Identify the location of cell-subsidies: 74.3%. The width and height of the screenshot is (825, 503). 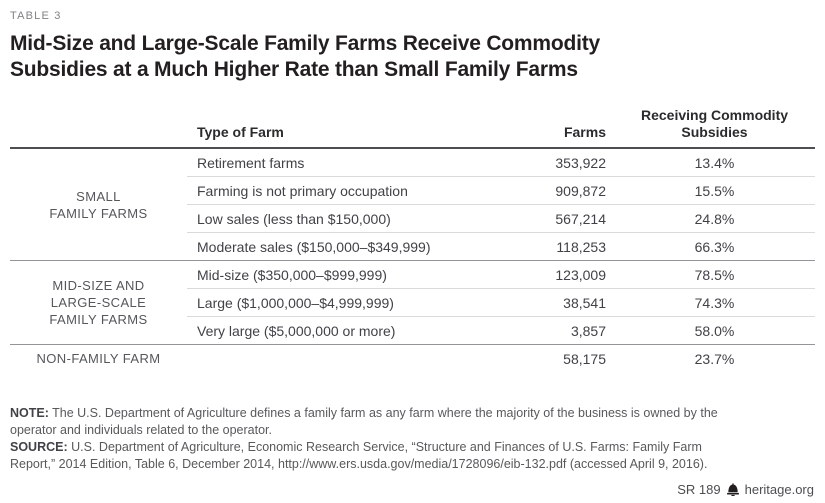
(714, 302).